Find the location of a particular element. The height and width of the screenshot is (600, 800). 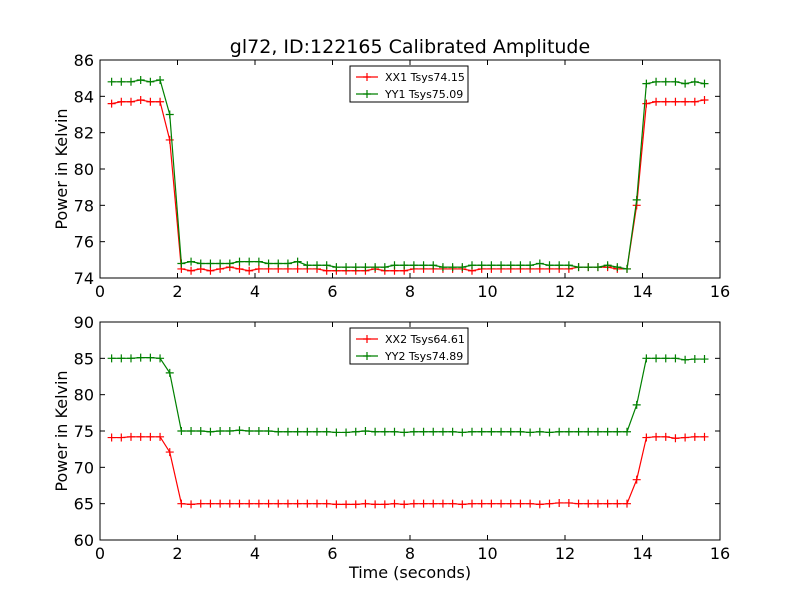

bottom-x-tick-label: 12 is located at coordinates (565, 553).